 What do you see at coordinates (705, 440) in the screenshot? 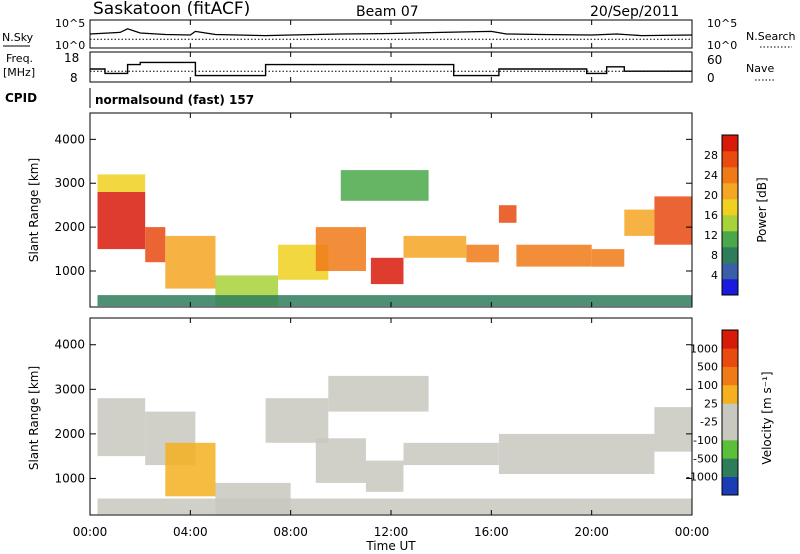
I see `colorbar-tick-label: -100` at bounding box center [705, 440].